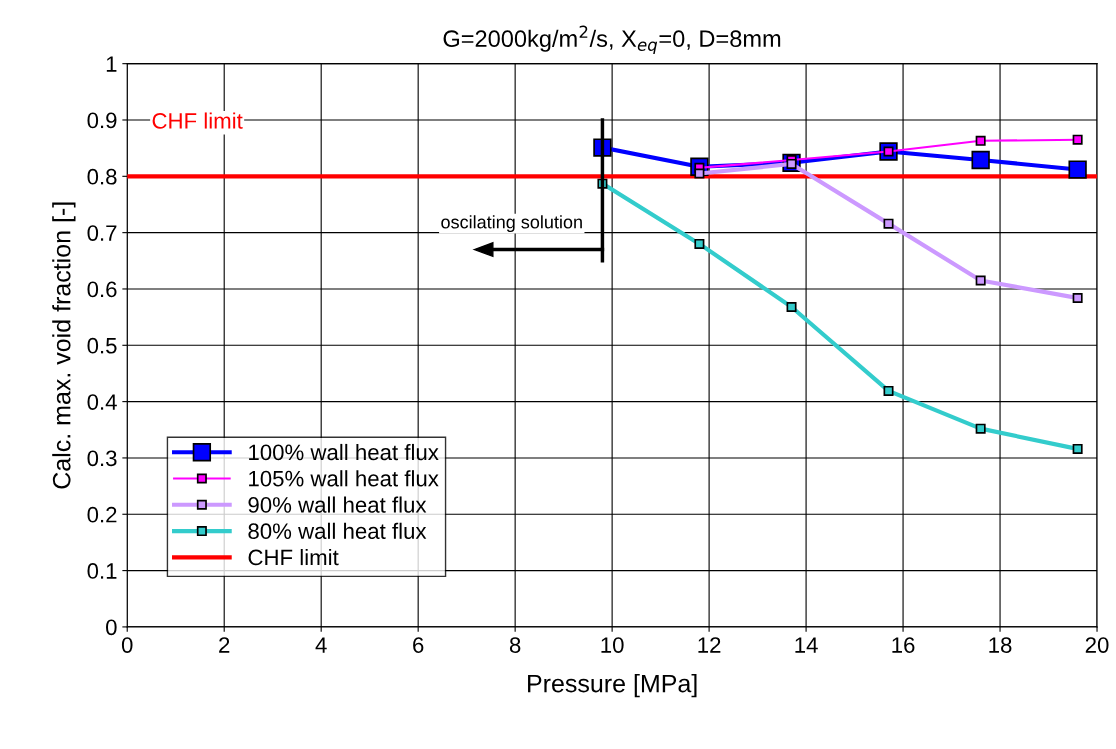  I want to click on y-tick-label: 0.3, so click(102, 458).